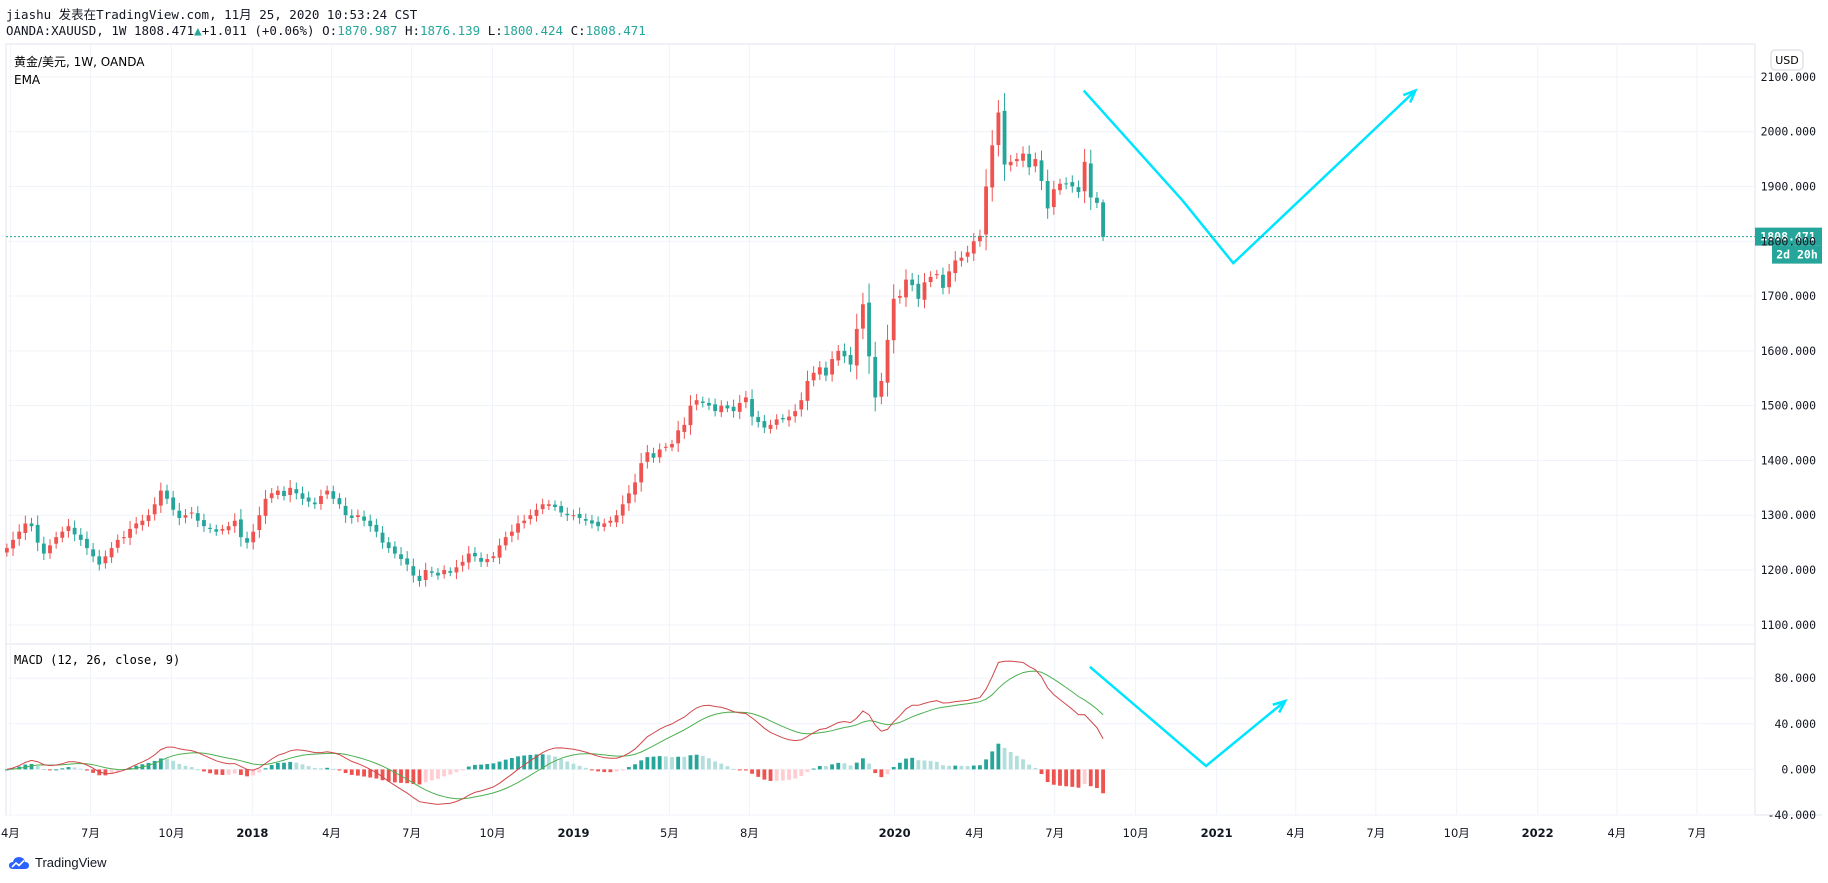 This screenshot has width=1828, height=883. Describe the element at coordinates (1792, 746) in the screenshot. I see `macd-axis-labels: -40.000 0.000 40.000 80.000` at that location.